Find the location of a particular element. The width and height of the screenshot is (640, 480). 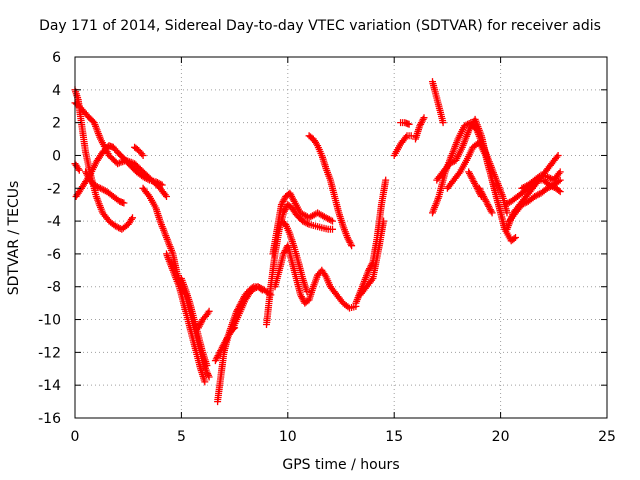

x-tick-label: 0 is located at coordinates (75, 437).